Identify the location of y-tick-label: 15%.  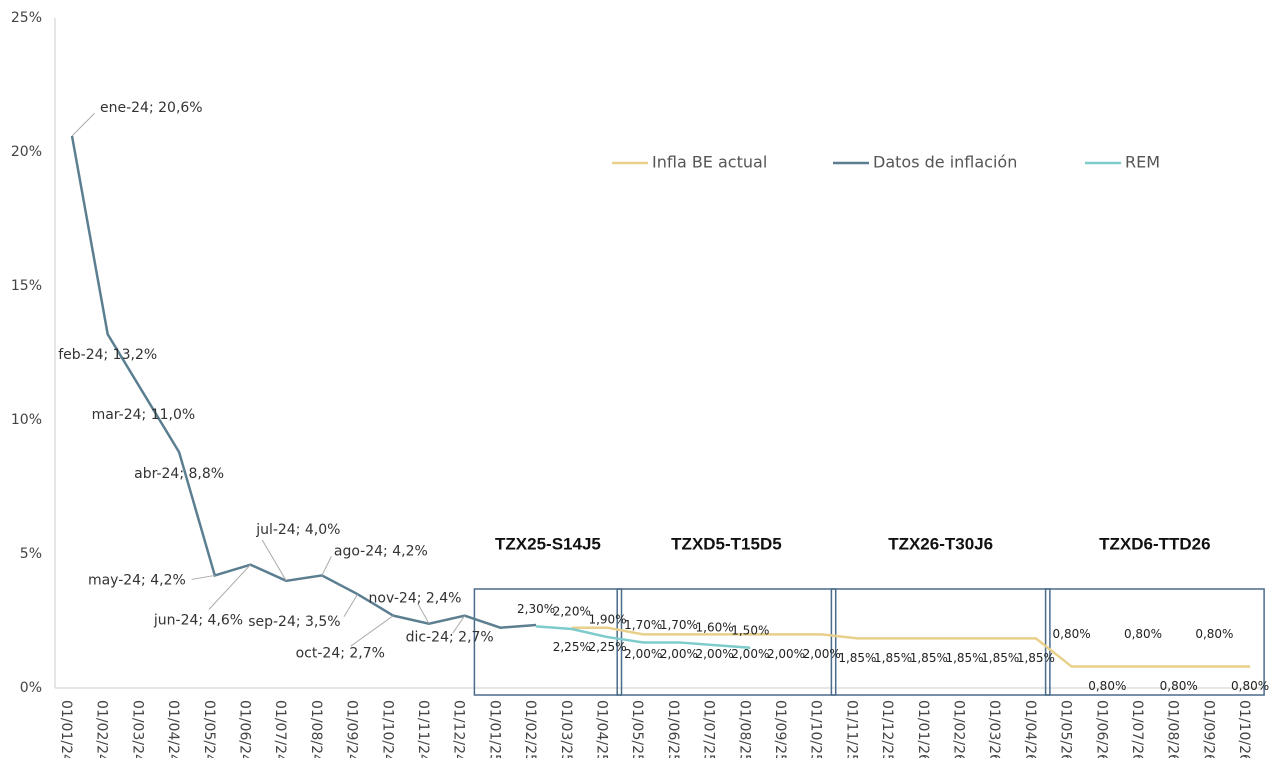
(26, 286).